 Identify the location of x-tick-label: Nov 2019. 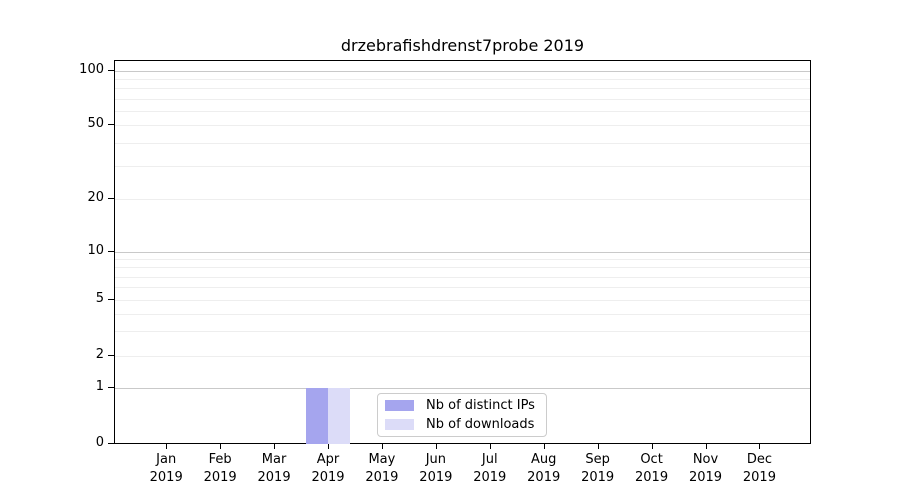
(705, 468).